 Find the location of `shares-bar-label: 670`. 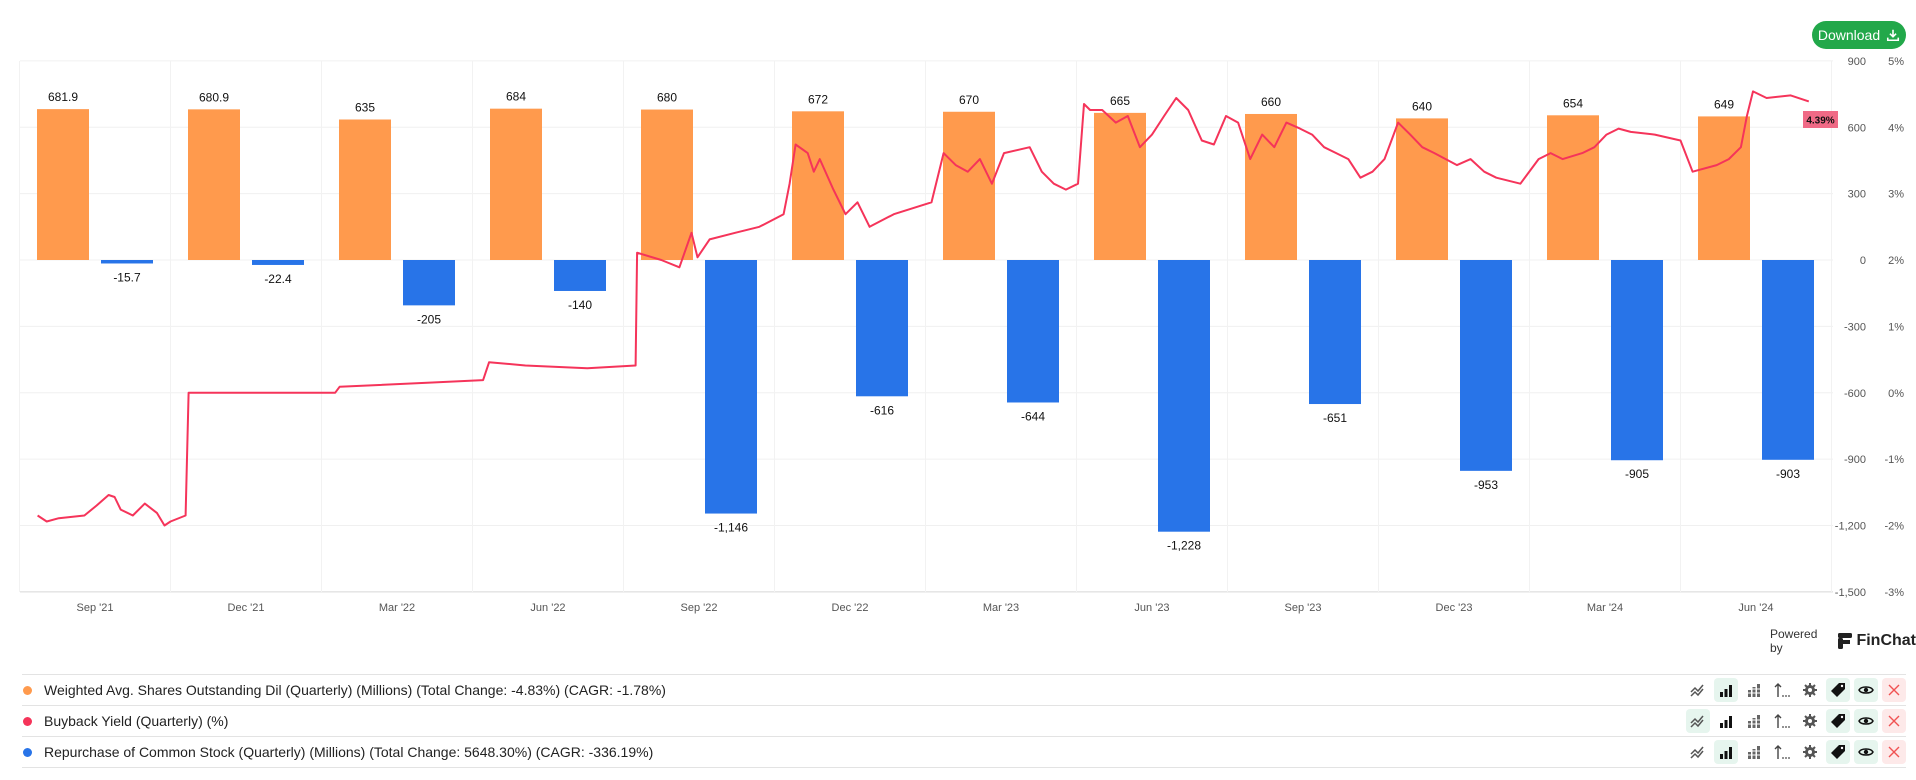

shares-bar-label: 670 is located at coordinates (969, 100).